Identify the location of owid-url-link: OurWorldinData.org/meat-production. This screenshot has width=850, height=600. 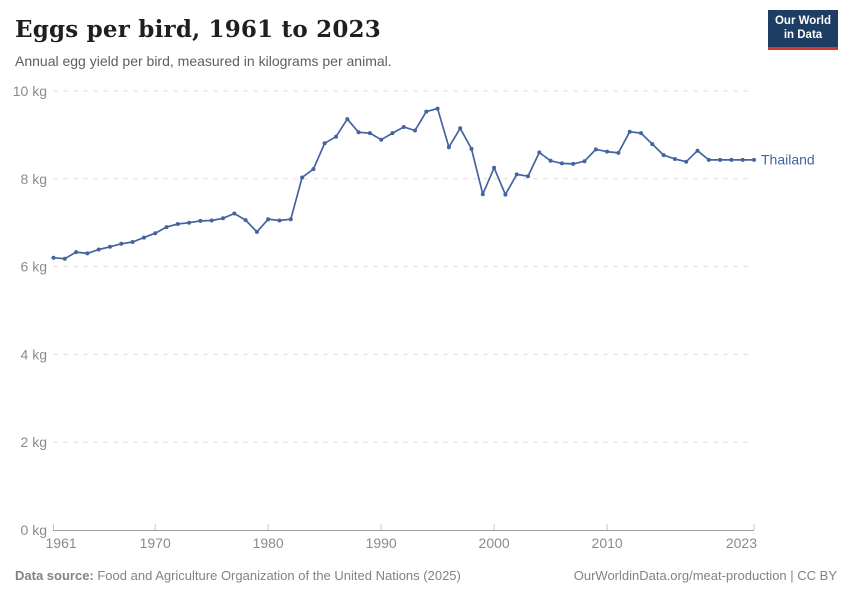
(680, 575).